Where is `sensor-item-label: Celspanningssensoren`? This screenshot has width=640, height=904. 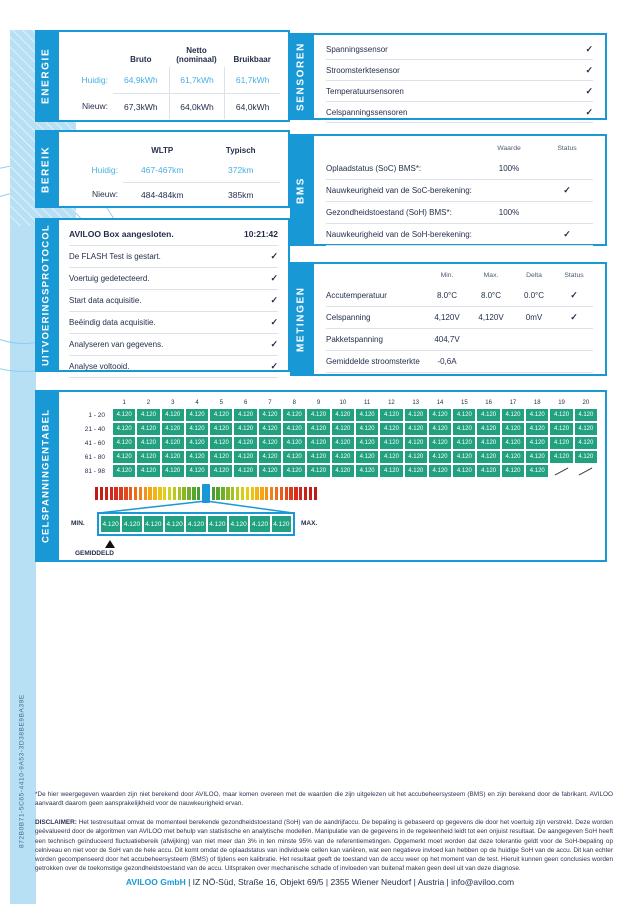 sensor-item-label: Celspanningssensoren is located at coordinates (367, 112).